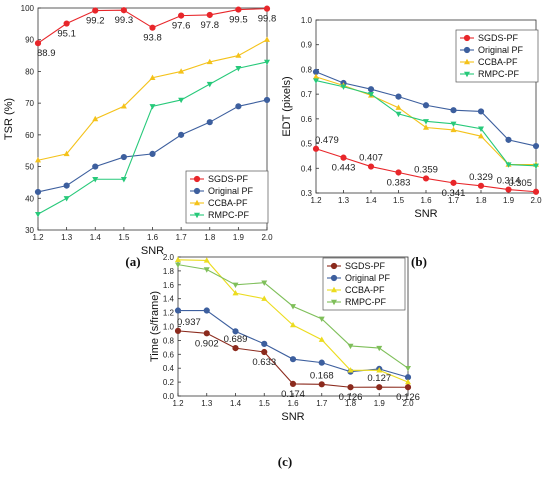 This screenshot has height=485, width=550. I want to click on data-label: 99.2, so click(95, 21).